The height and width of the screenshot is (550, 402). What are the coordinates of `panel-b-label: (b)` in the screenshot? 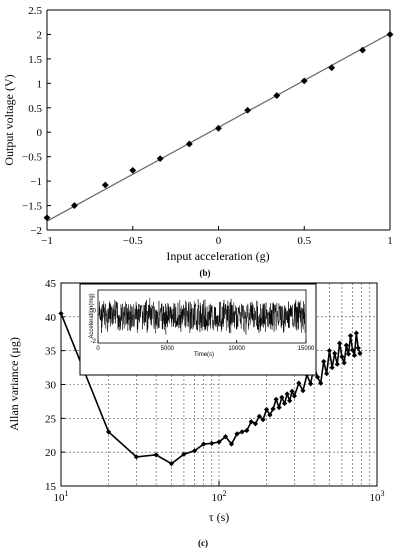 It's located at (205, 273).